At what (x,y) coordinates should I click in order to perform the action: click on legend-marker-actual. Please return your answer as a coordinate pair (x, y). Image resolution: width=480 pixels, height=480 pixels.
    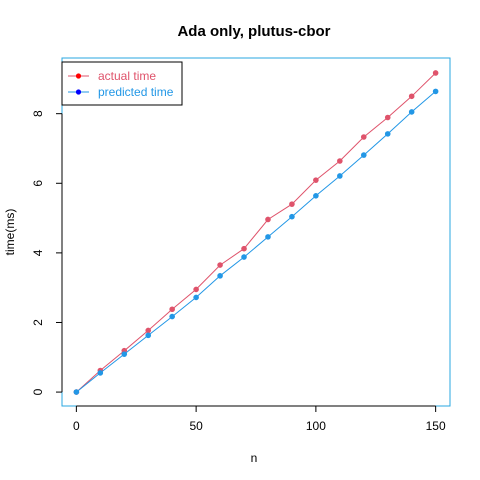
    Looking at the image, I should click on (78, 76).